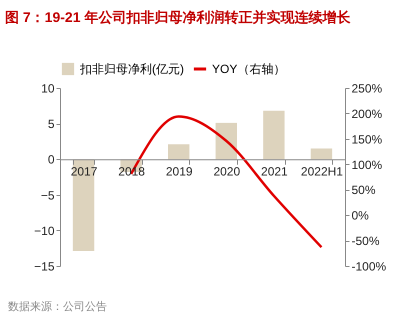 The height and width of the screenshot is (328, 418). What do you see at coordinates (366, 241) in the screenshot?
I see `y2-tick-label: -50%` at bounding box center [366, 241].